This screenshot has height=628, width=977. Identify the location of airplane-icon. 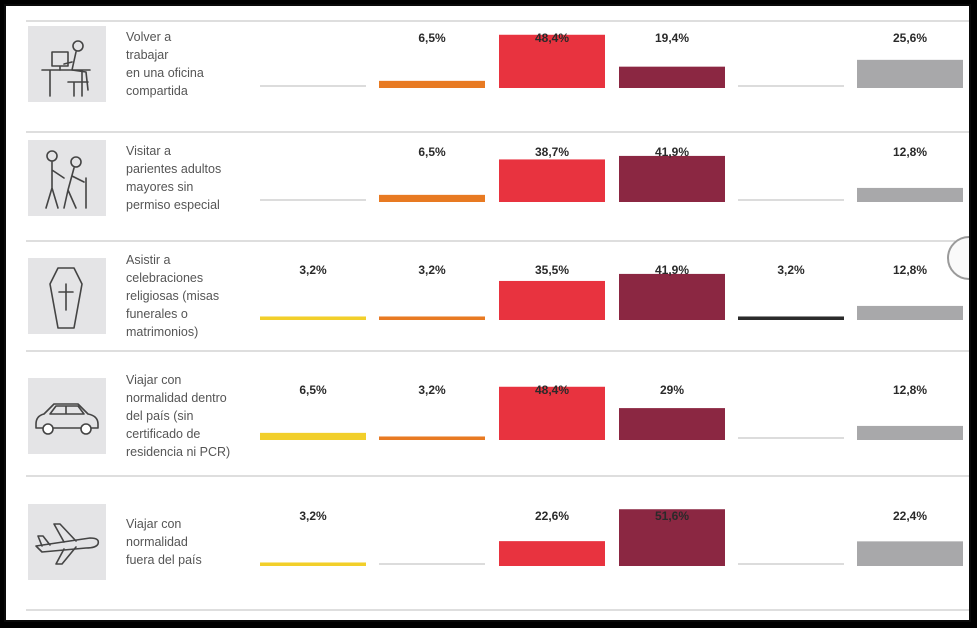
(67, 542).